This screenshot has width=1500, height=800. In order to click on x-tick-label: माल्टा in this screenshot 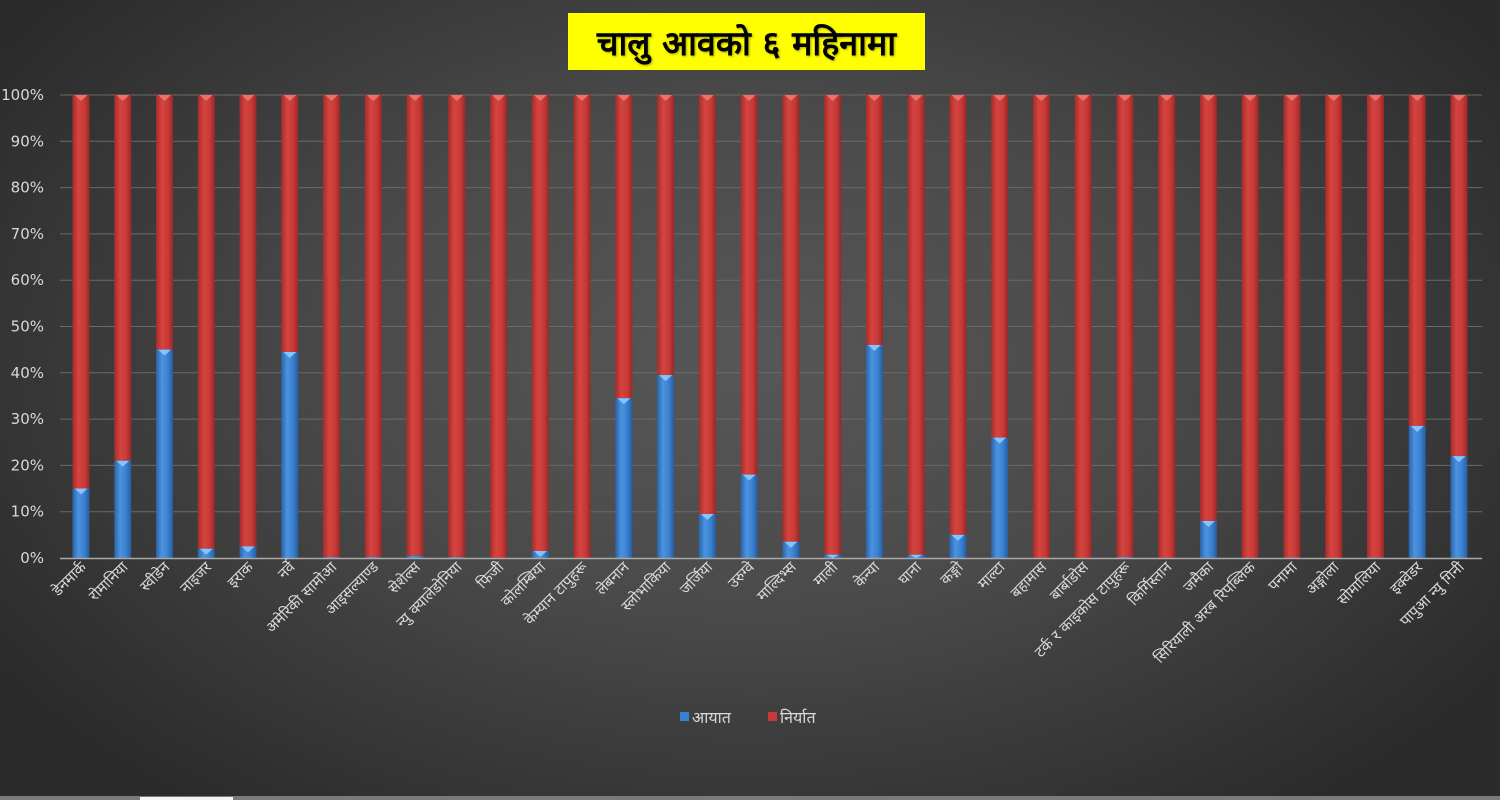, I will do `click(991, 574)`.